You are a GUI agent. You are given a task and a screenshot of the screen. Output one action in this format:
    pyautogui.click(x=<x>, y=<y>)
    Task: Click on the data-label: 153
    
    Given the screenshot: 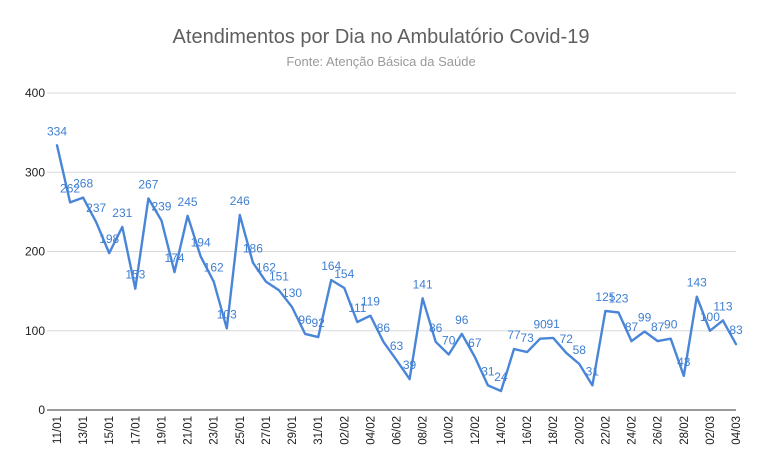 What is the action you would take?
    pyautogui.click(x=135, y=275)
    